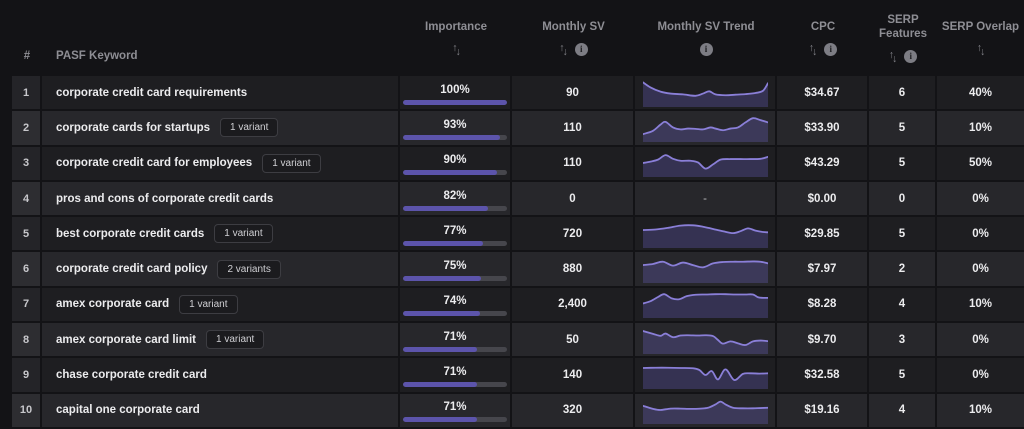 The height and width of the screenshot is (429, 1024). I want to click on importance-cell: 82%, so click(456, 199).